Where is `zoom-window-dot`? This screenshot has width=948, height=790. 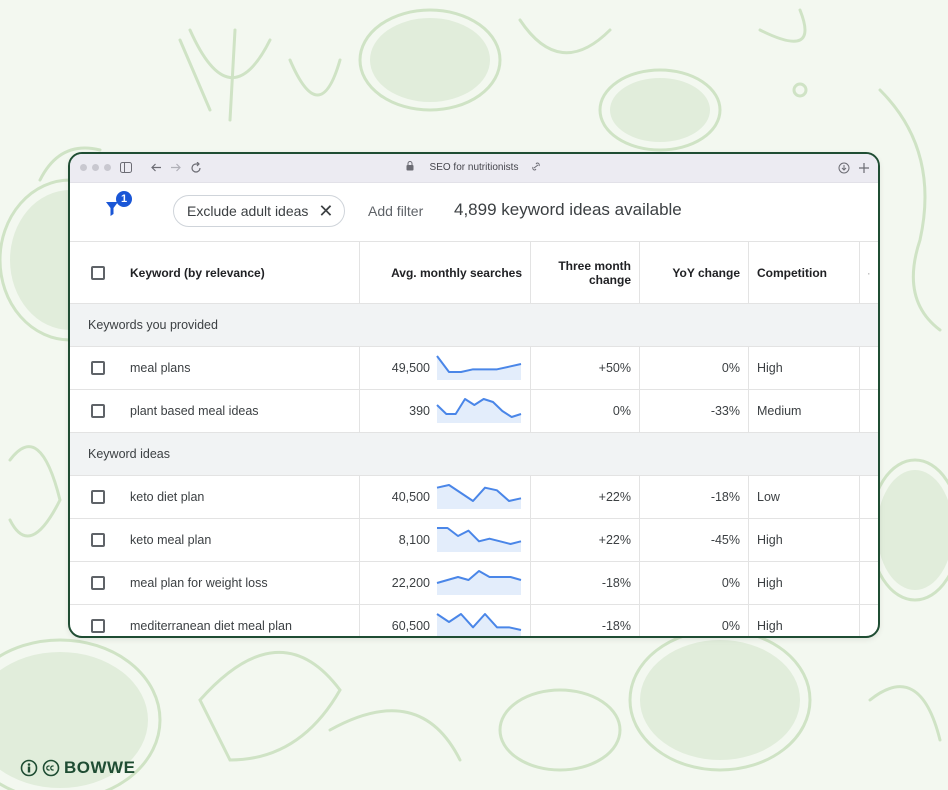 zoom-window-dot is located at coordinates (107, 167).